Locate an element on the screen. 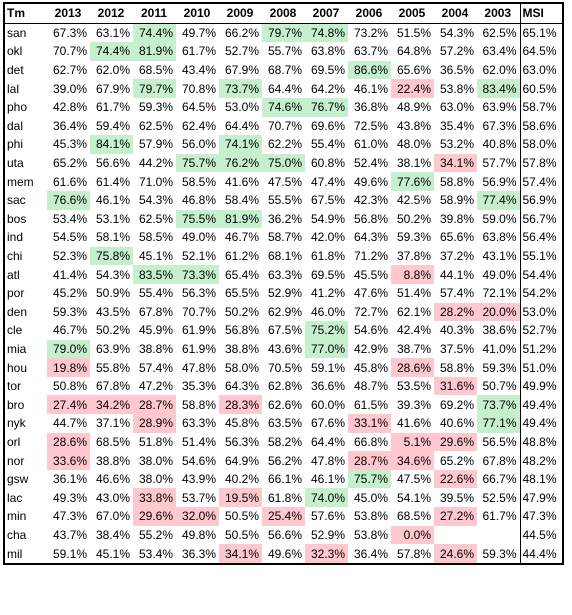 The height and width of the screenshot is (615, 572). value-cell: 65.2% is located at coordinates (69, 163).